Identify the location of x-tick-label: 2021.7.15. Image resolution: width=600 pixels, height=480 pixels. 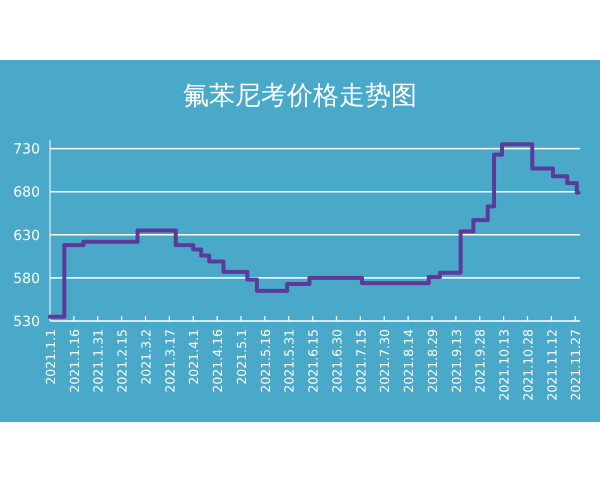
(360, 361).